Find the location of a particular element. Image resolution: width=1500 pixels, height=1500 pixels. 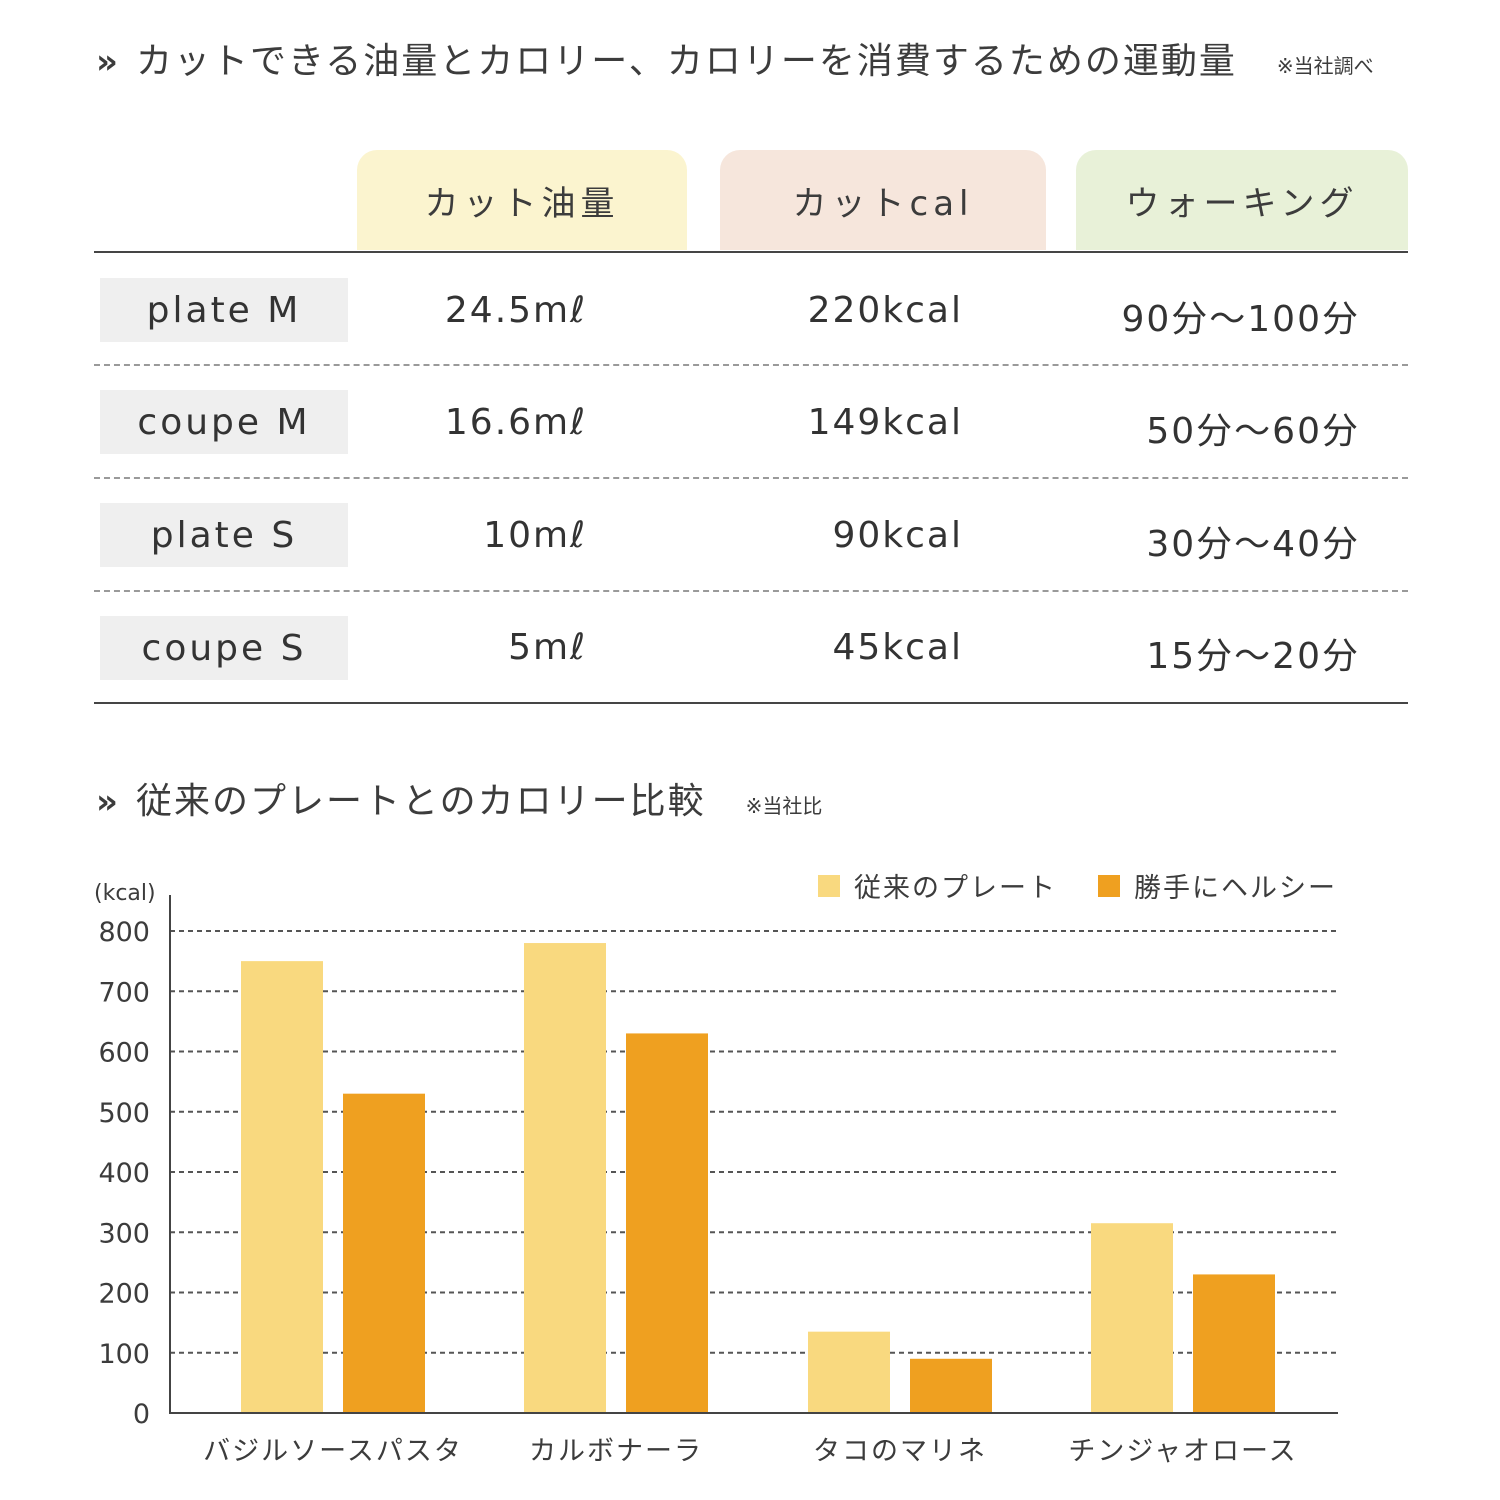

y-axis-unit-label: (kcal) is located at coordinates (125, 893).